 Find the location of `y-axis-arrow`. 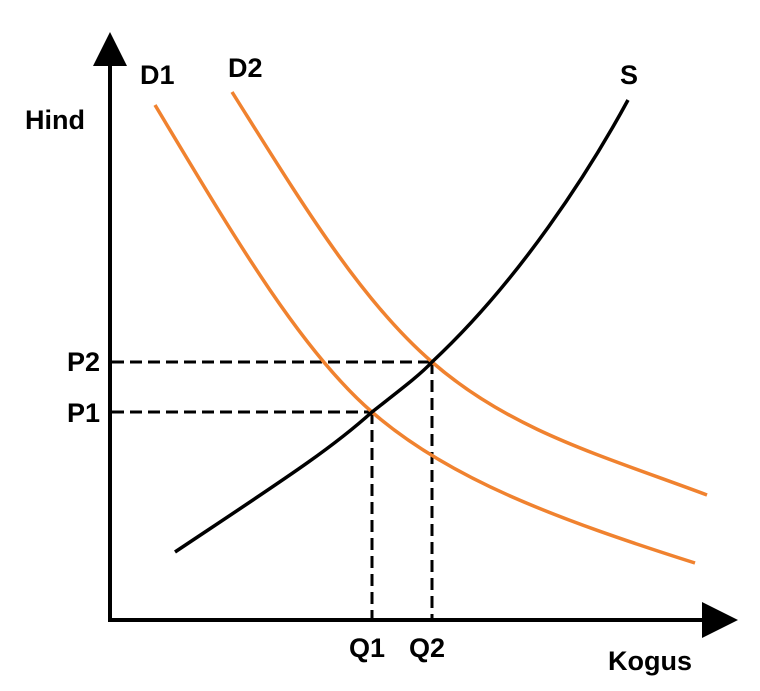

y-axis-arrow is located at coordinates (110, 49).